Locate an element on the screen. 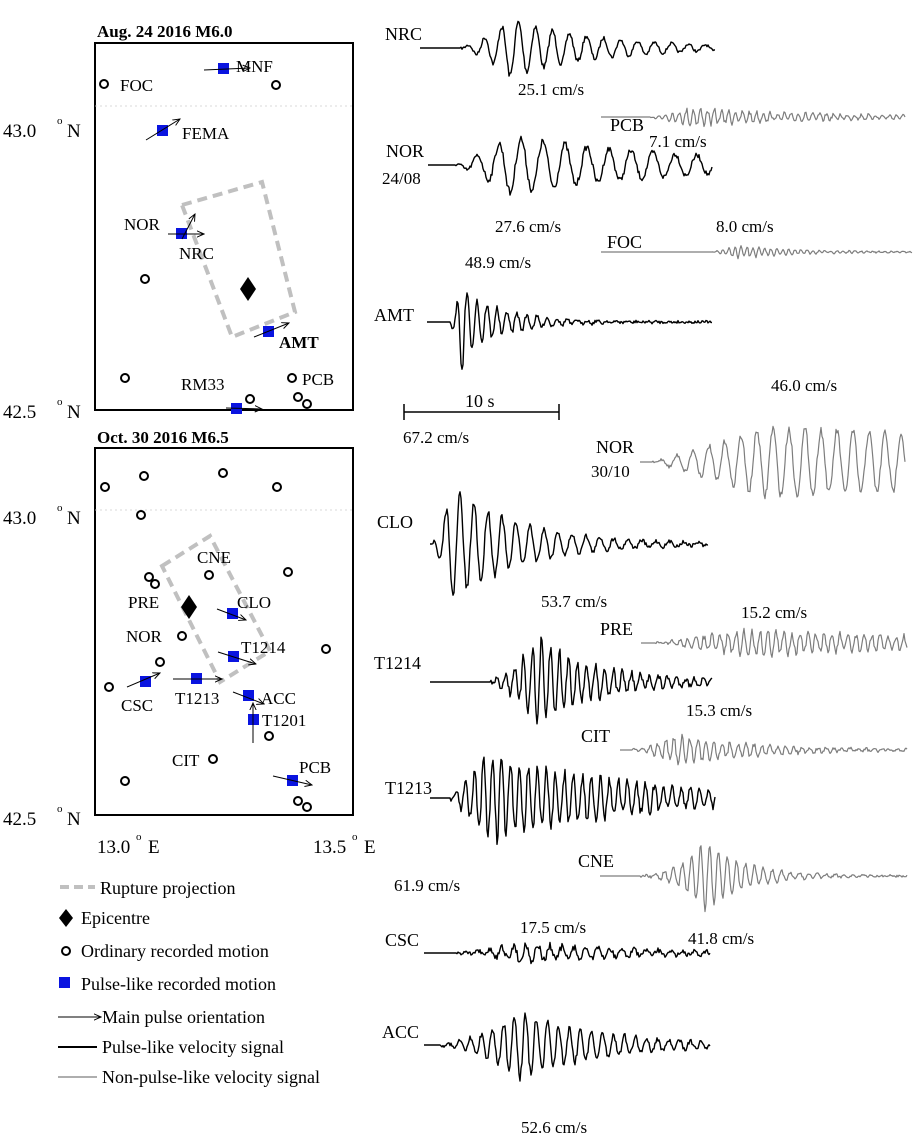 This screenshot has width=916, height=1144. station-label: CSC is located at coordinates (137, 705).